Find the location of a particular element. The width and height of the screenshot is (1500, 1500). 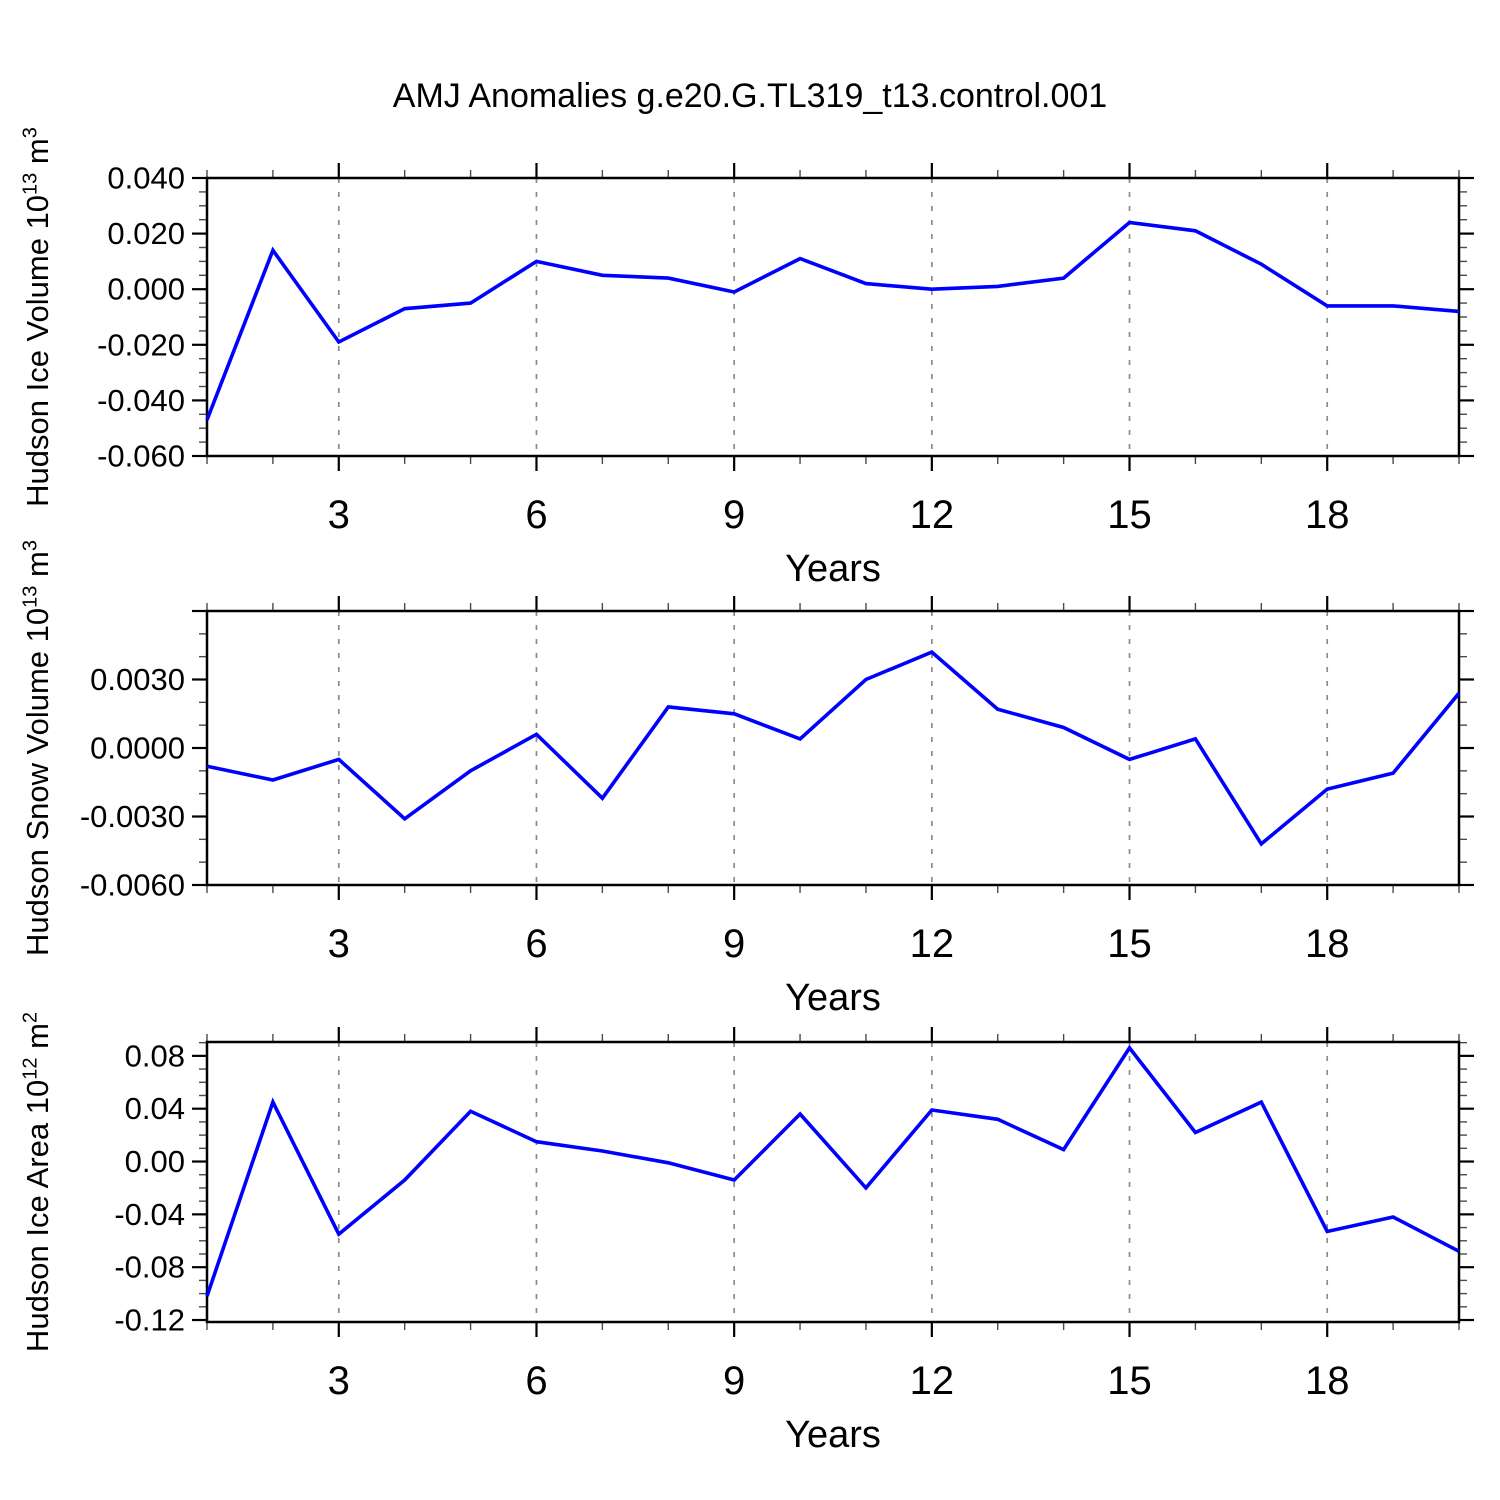

y-tick-label: 0.00 is located at coordinates (155, 1161).